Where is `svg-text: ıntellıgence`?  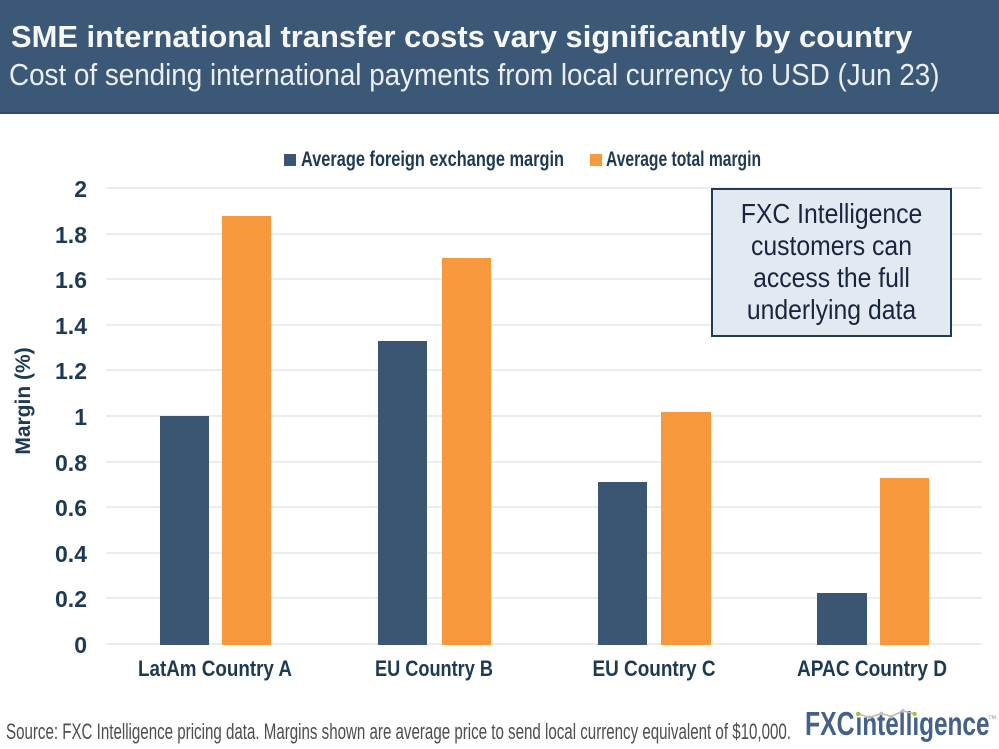 svg-text: ıntellıgence is located at coordinates (923, 723).